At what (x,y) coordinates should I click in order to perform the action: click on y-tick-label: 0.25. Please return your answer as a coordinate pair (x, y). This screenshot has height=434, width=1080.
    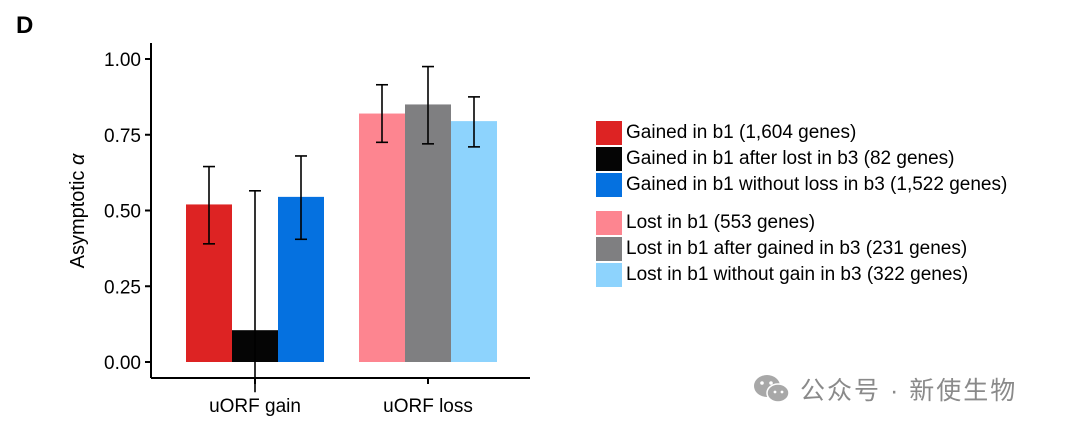
    Looking at the image, I should click on (122, 287).